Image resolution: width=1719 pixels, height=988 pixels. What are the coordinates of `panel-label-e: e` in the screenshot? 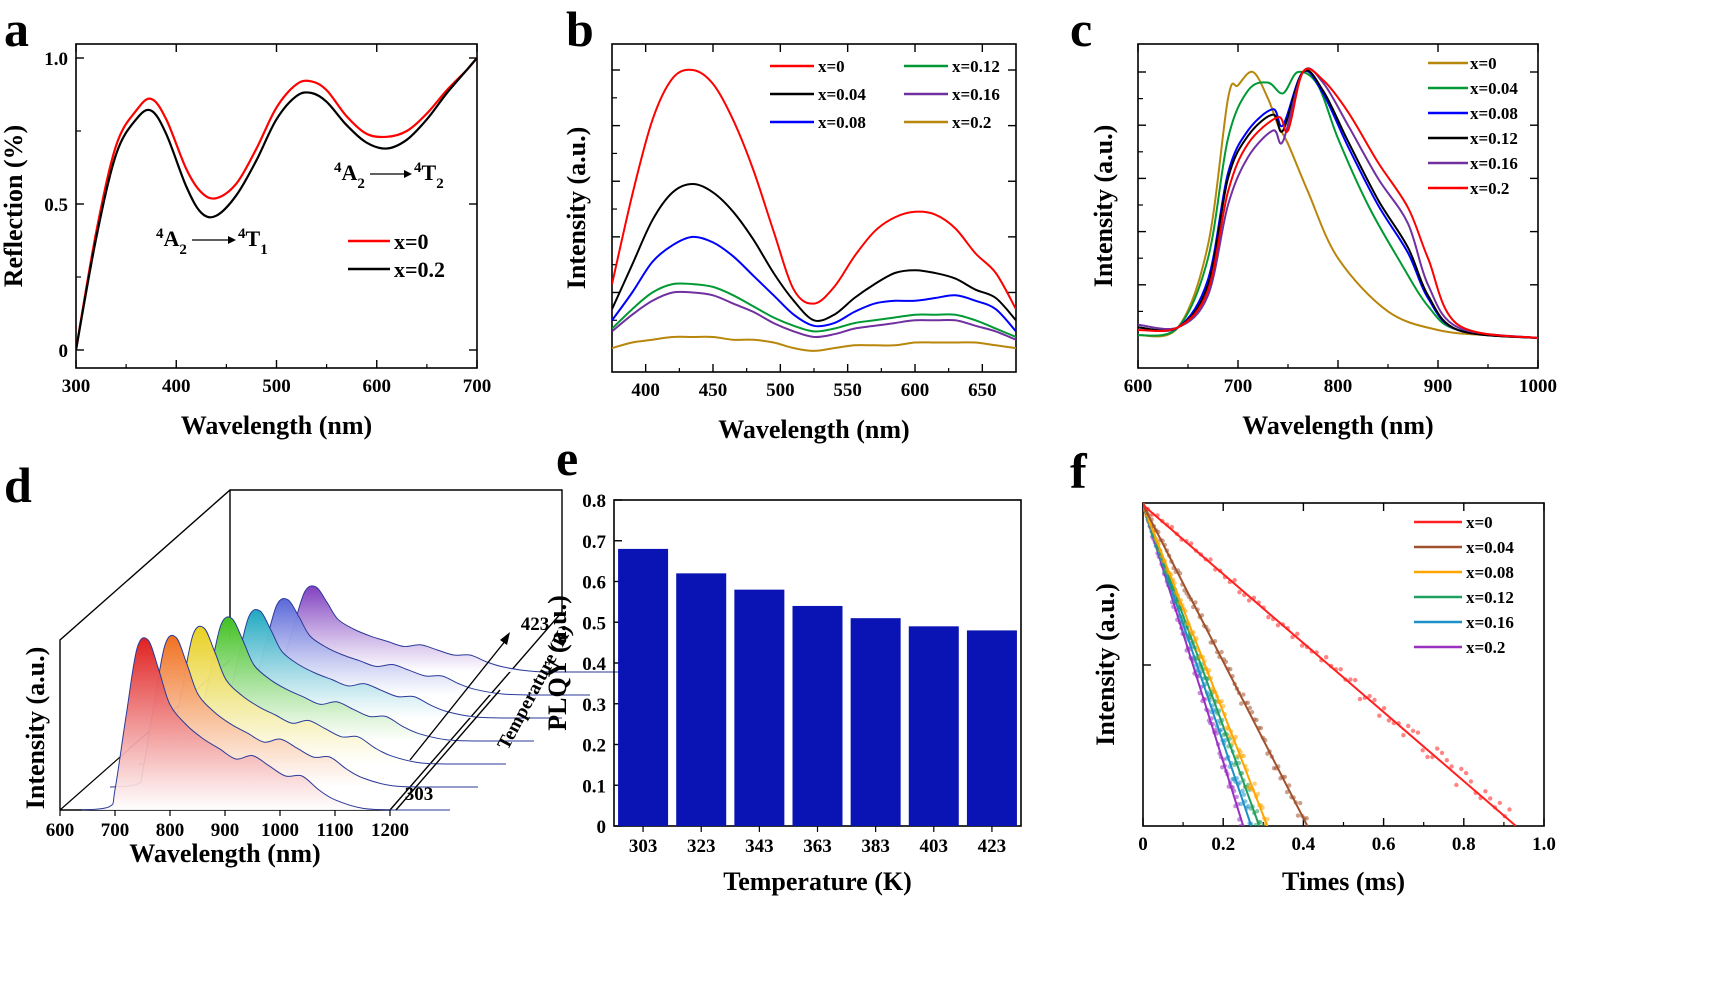 It's located at (567, 458).